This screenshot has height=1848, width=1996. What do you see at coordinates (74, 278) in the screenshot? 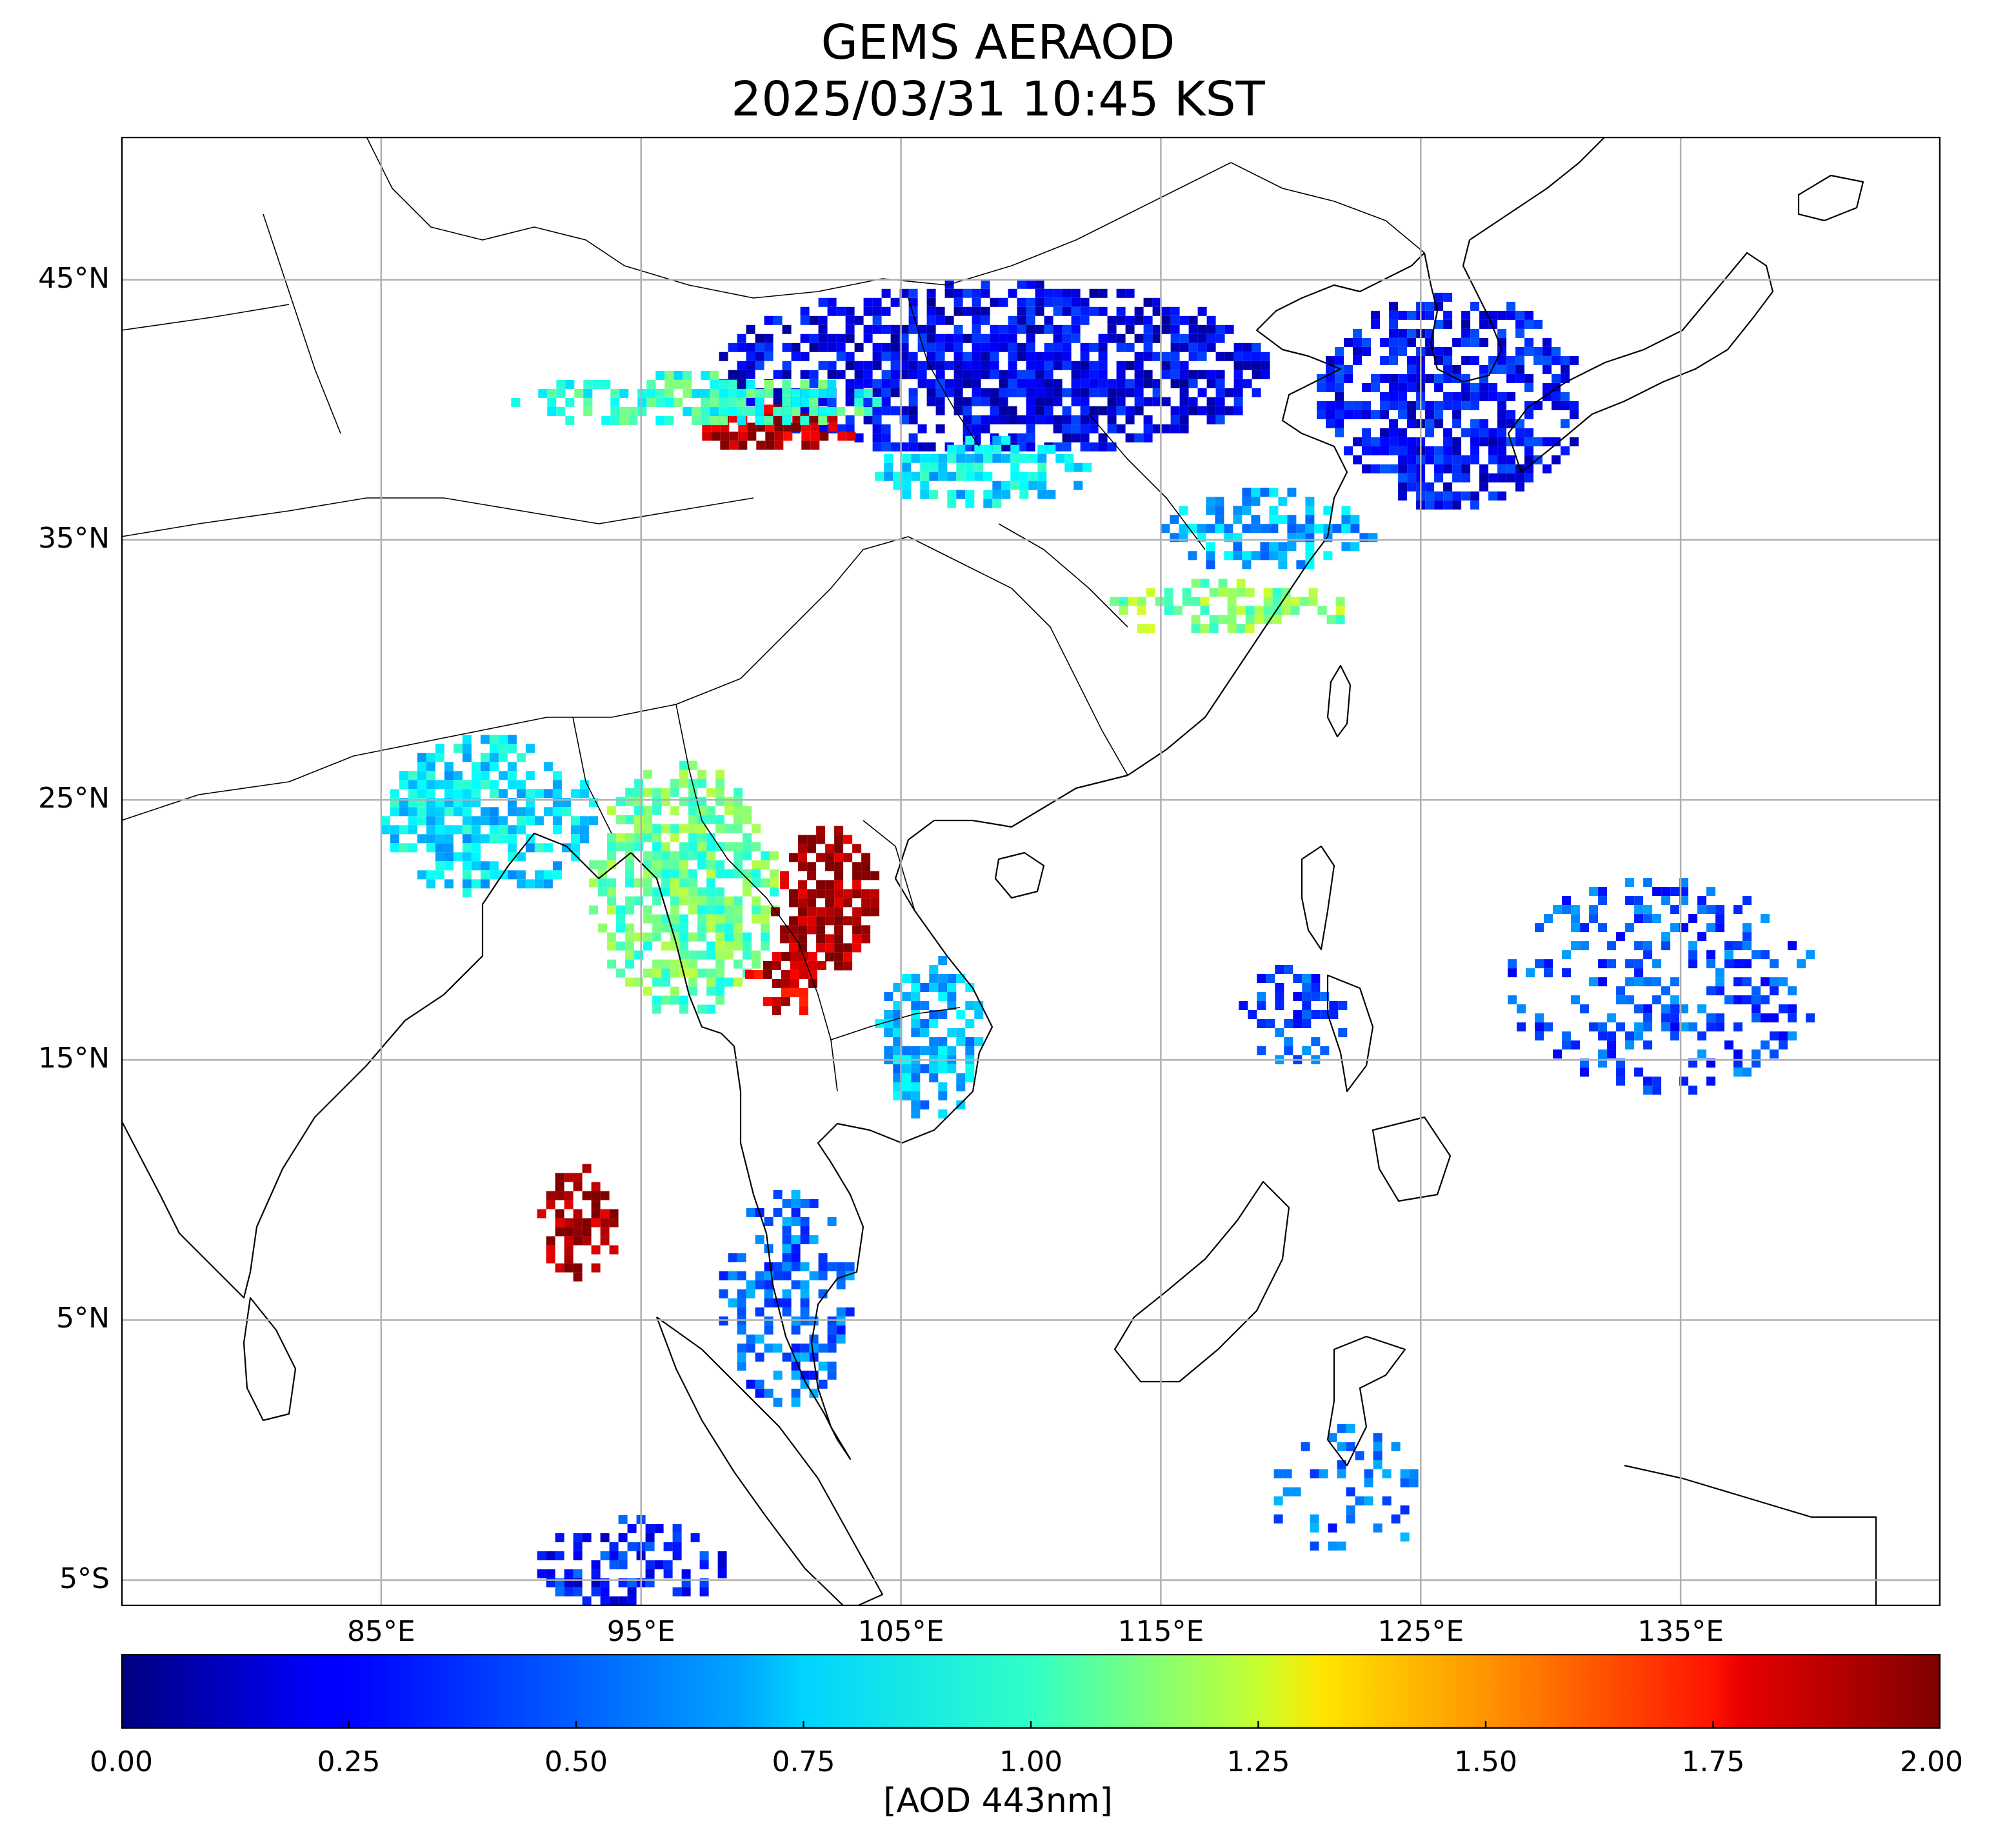
I see `lat-tick-label: 45°N` at bounding box center [74, 278].